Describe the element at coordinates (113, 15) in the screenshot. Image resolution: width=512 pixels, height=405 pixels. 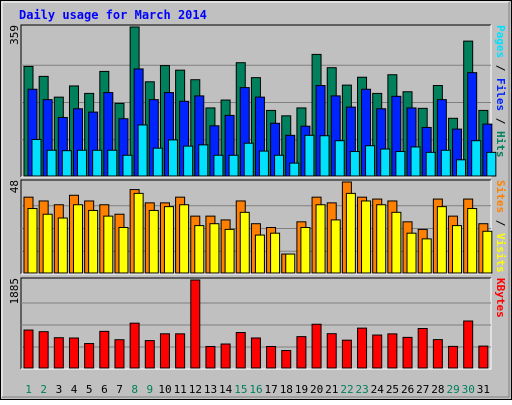
I see `chart-title: Daily usage for March 2014` at that location.